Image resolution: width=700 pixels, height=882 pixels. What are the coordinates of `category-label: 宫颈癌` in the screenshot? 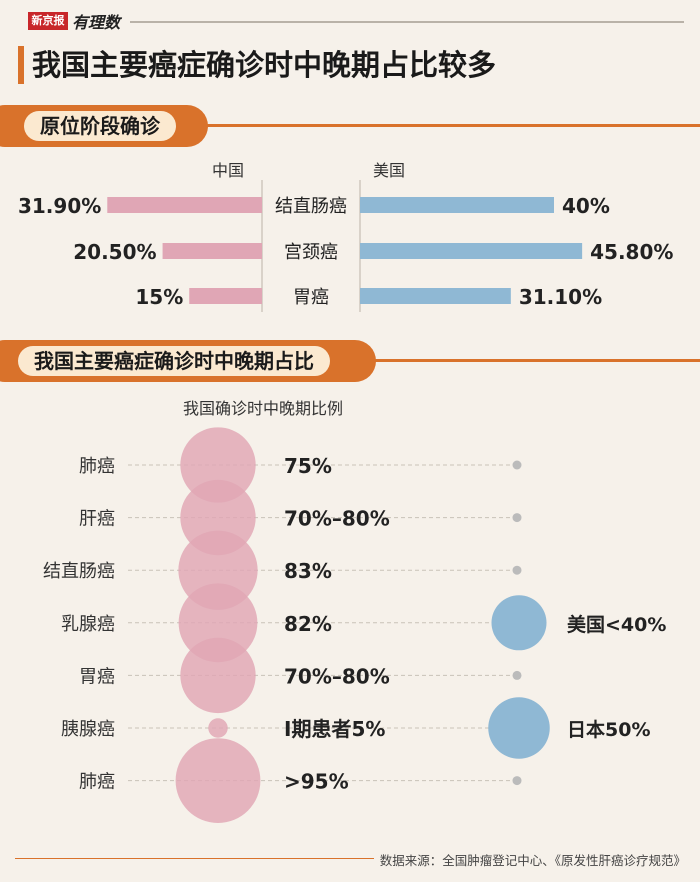 It's located at (311, 252).